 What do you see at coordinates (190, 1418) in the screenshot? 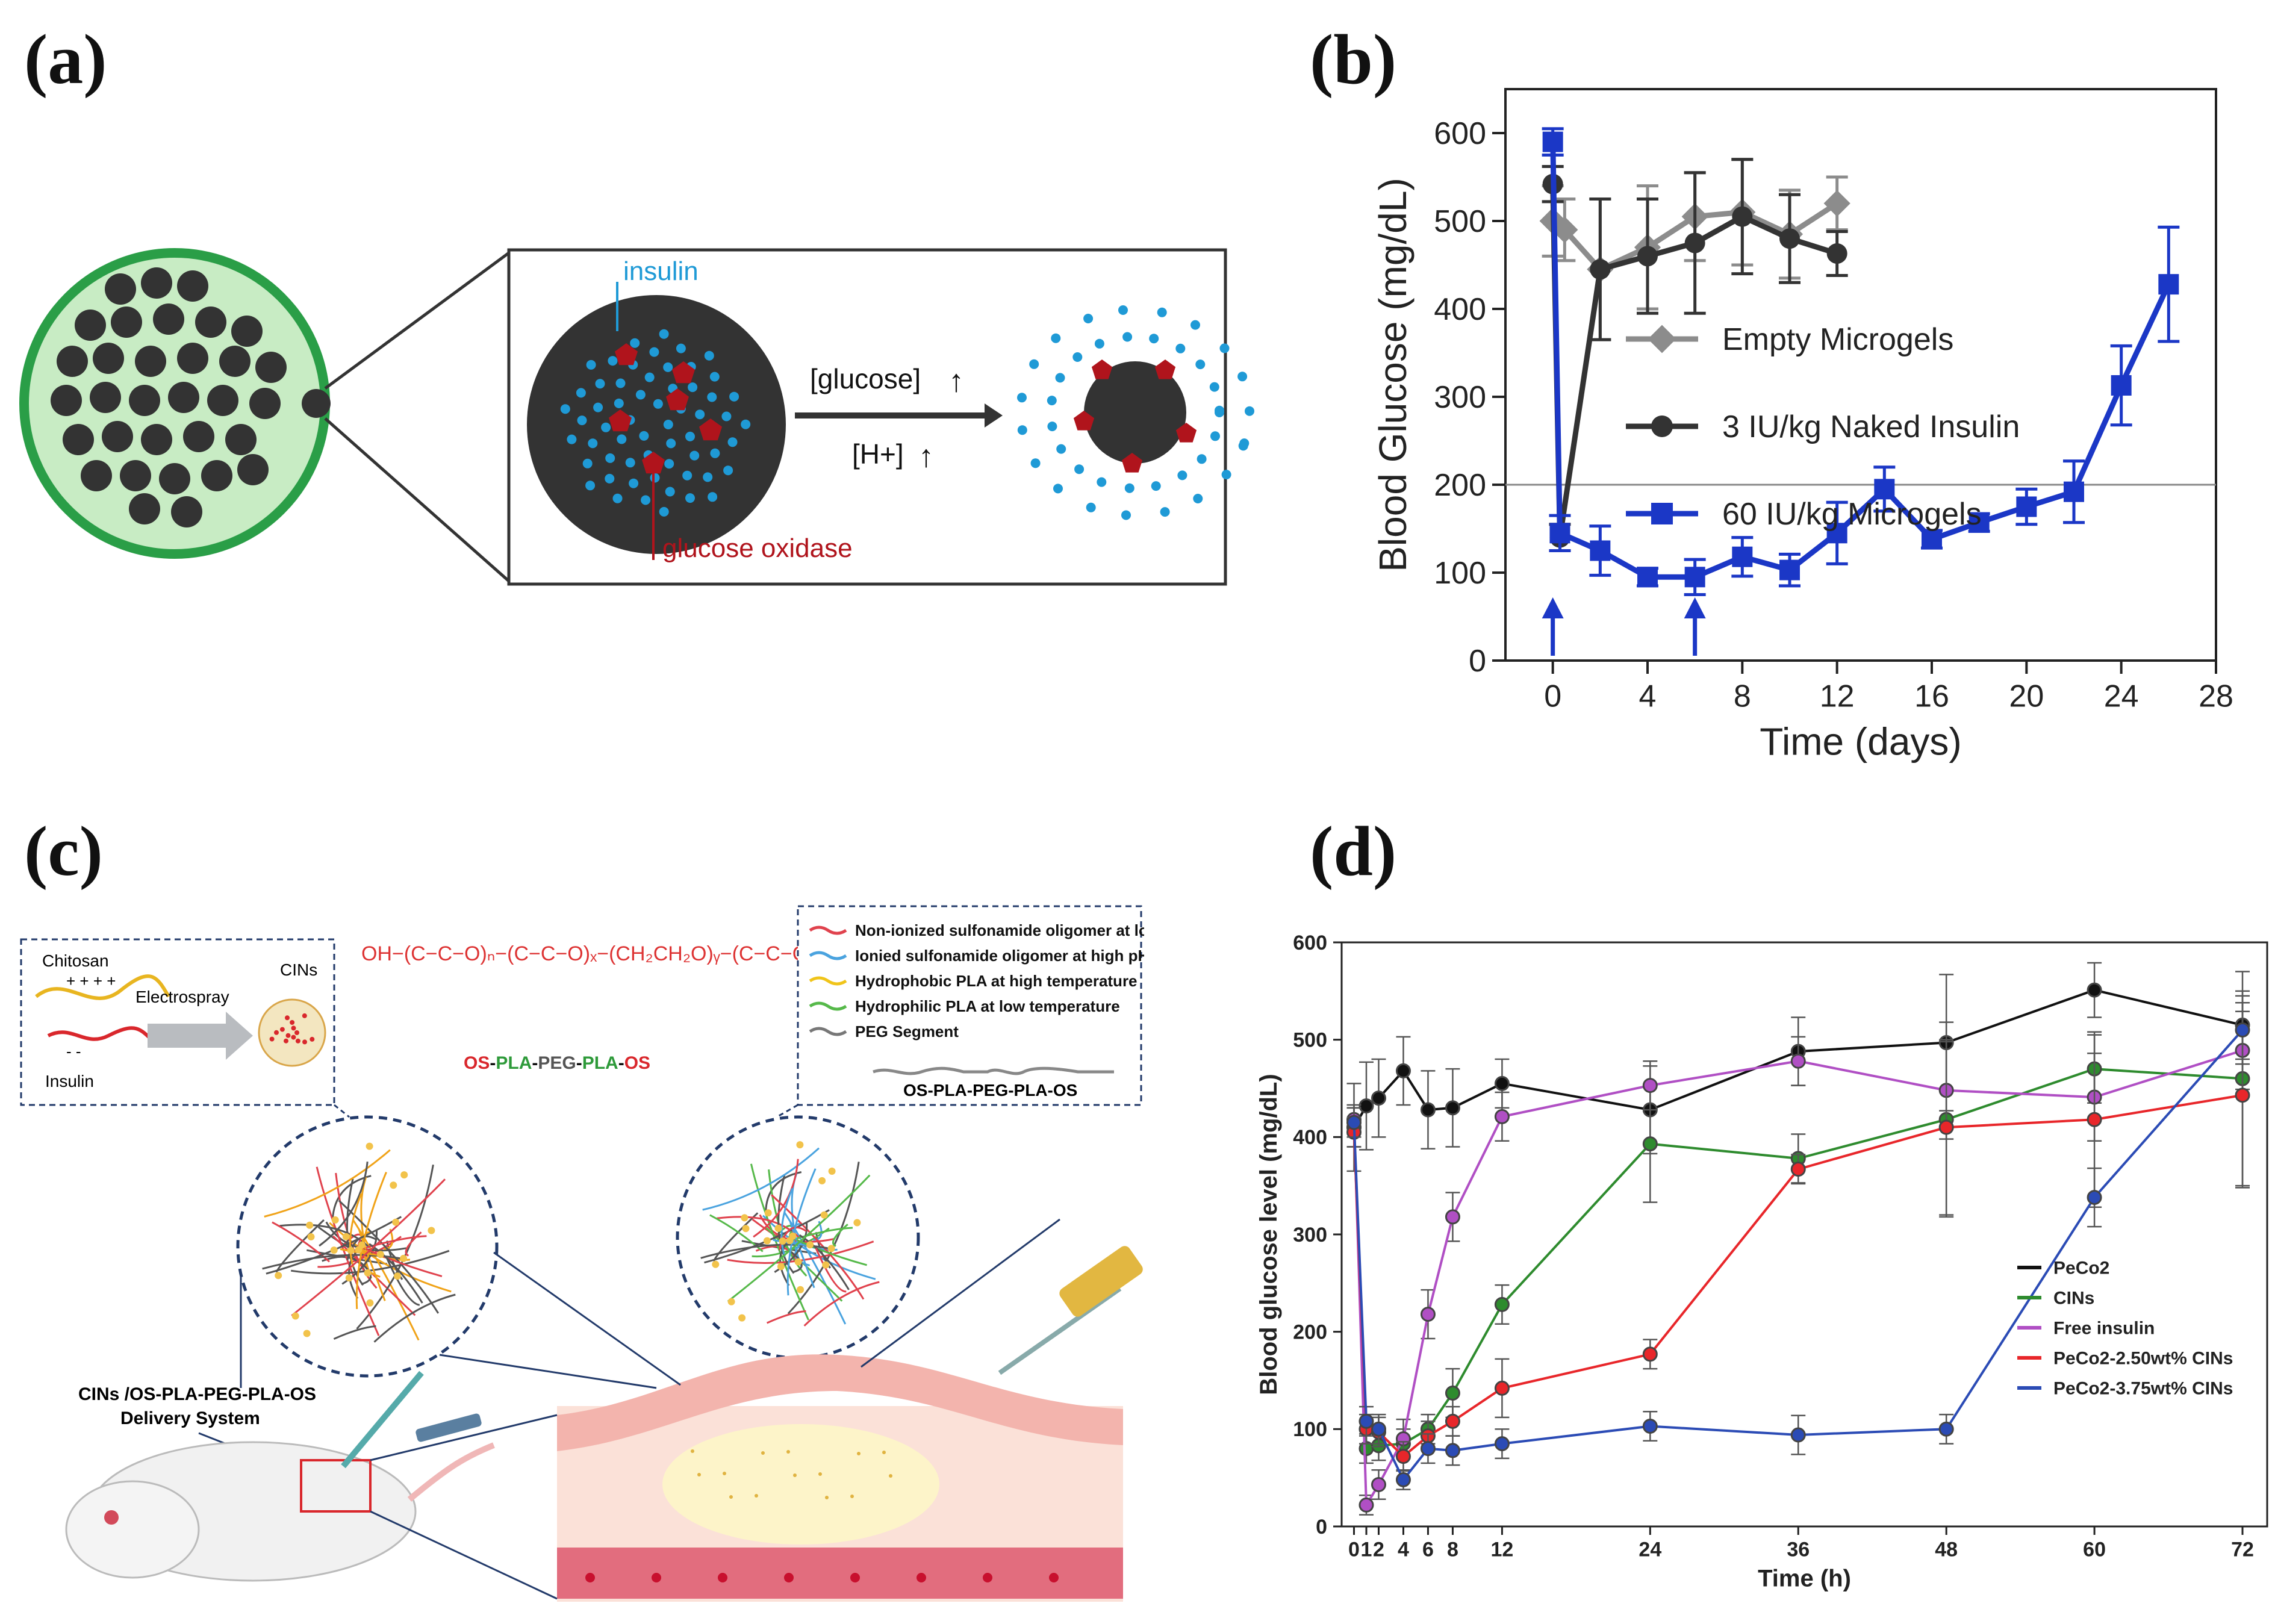
I see `delivery-label-line2: Delivery System` at bounding box center [190, 1418].